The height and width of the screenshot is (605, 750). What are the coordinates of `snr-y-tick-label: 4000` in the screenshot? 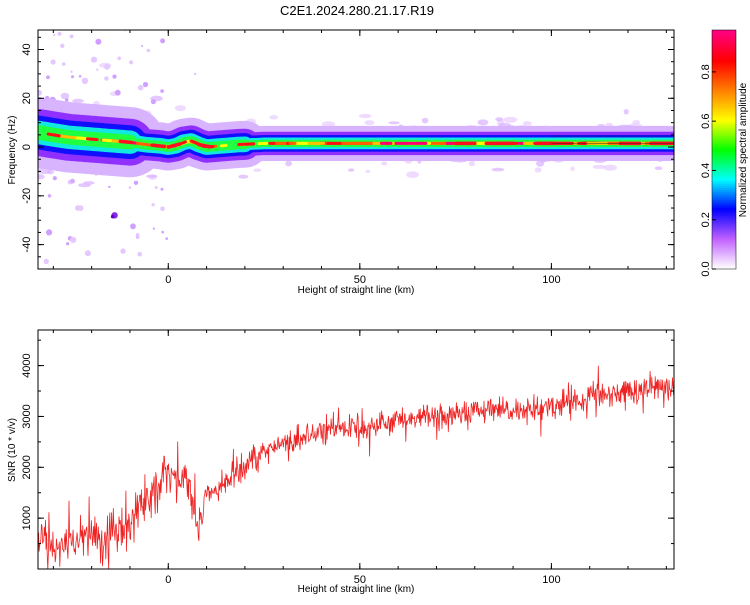 It's located at (27, 365).